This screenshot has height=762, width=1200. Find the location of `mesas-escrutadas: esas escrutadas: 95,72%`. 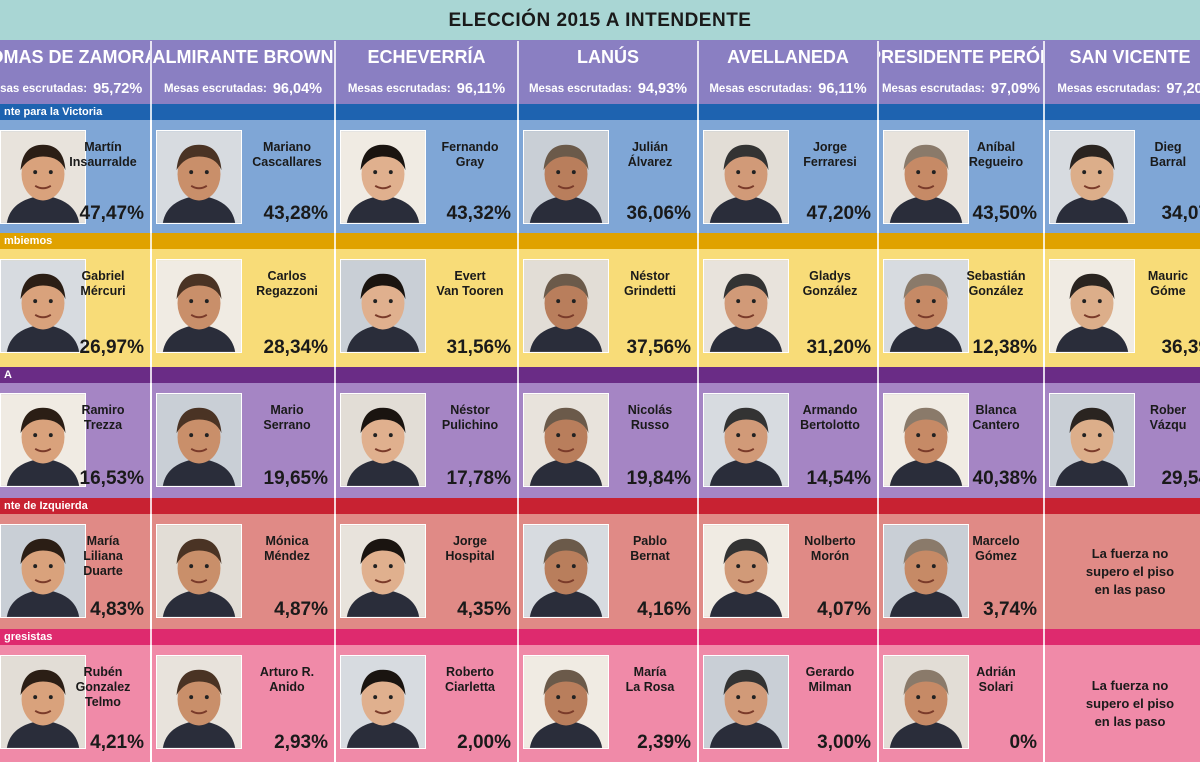

mesas-escrutadas: esas escrutadas: 95,72% is located at coordinates (75, 89).